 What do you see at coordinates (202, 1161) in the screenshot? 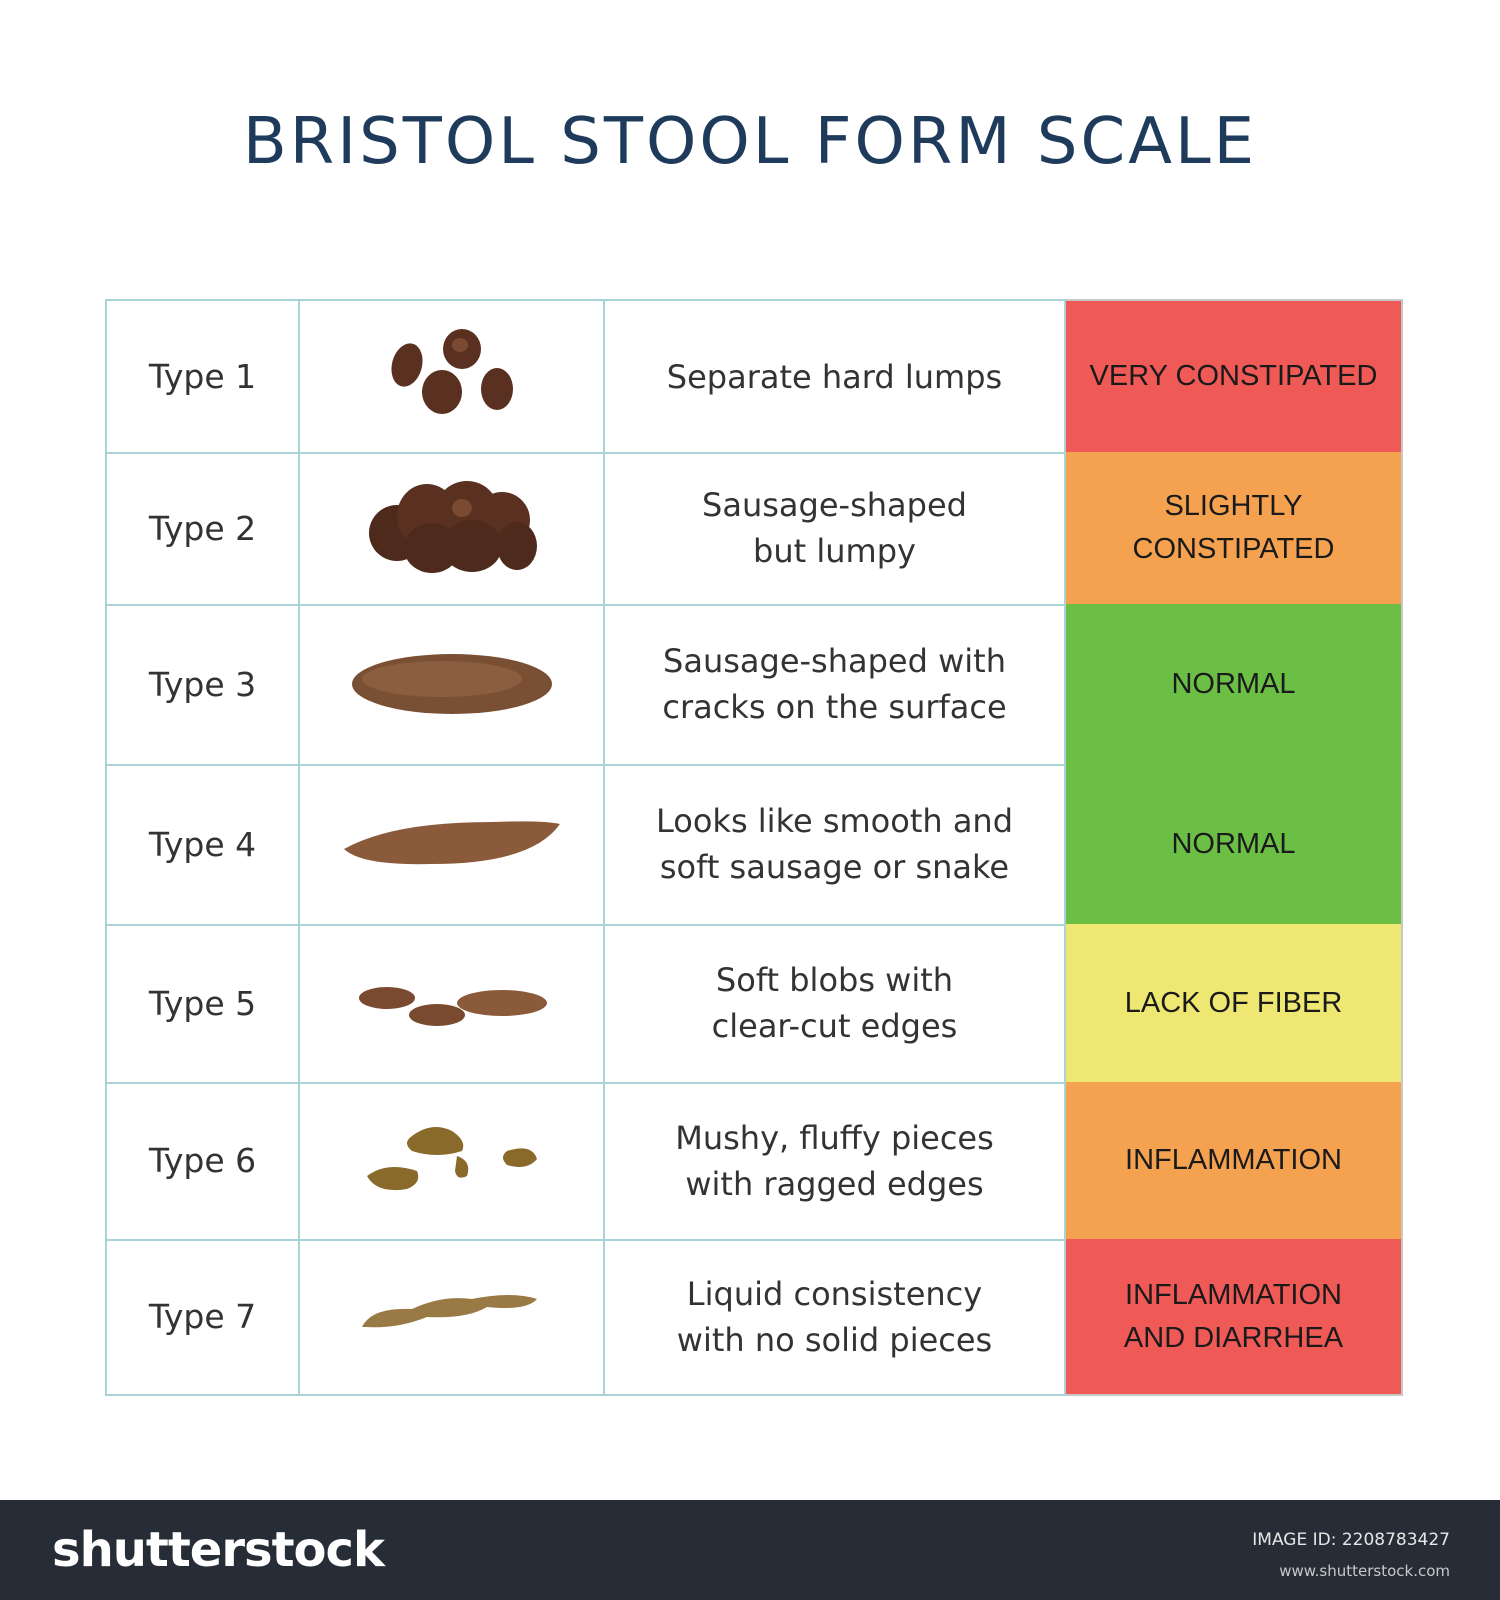
I see `type-label: Type 6` at bounding box center [202, 1161].